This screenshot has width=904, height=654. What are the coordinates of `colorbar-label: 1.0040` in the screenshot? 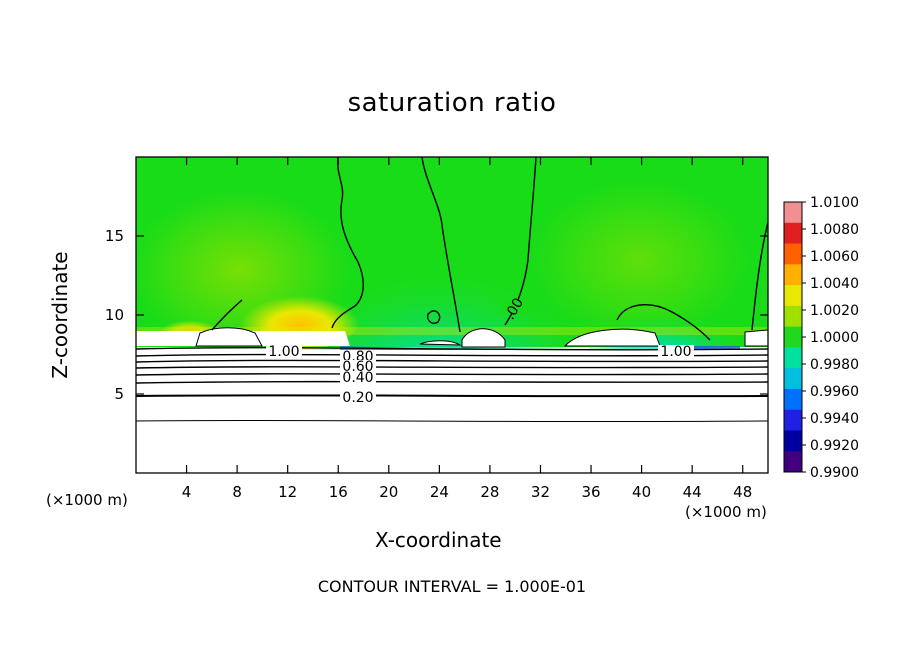 It's located at (834, 284).